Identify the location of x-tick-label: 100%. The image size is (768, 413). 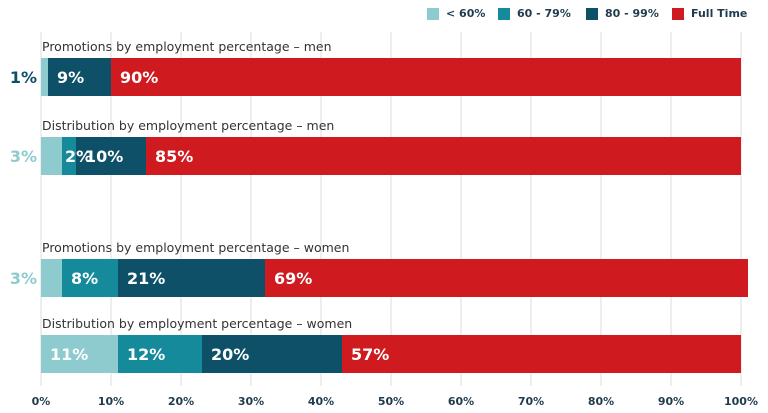
(741, 401).